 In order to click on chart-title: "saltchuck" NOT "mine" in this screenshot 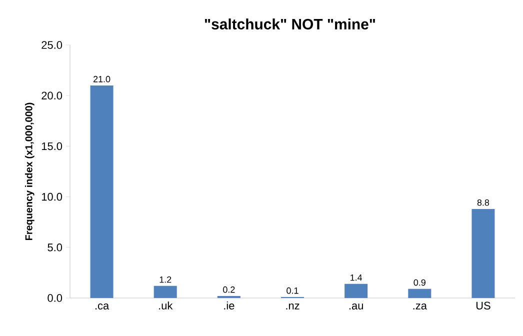, I will do `click(289, 24)`.